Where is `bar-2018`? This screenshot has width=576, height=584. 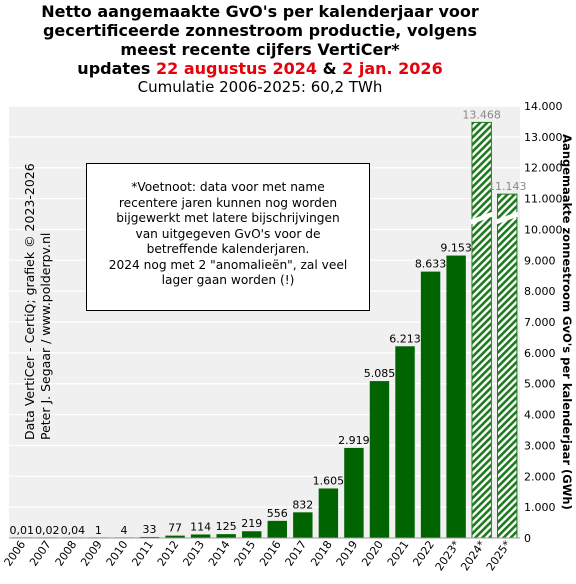
bar-2018 is located at coordinates (328, 513).